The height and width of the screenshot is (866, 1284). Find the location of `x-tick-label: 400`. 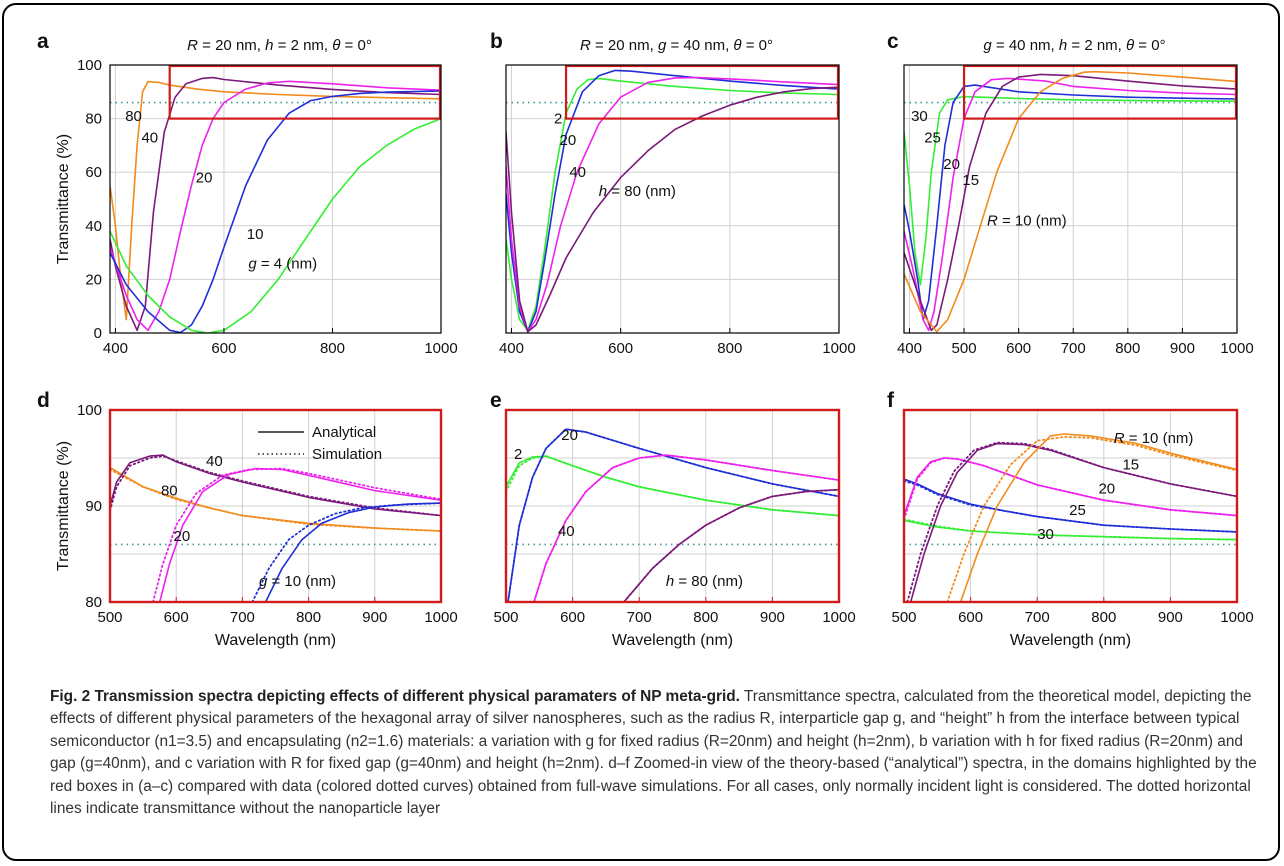

x-tick-label: 400 is located at coordinates (909, 348).